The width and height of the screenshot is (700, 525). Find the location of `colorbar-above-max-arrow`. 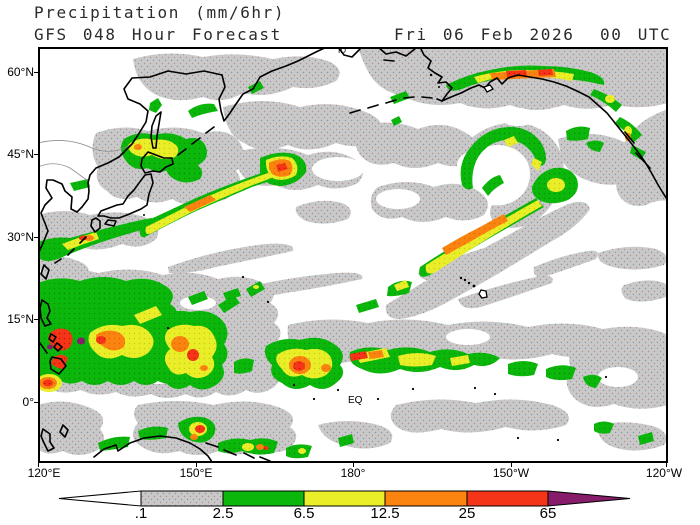

colorbar-above-max-arrow is located at coordinates (589, 498).